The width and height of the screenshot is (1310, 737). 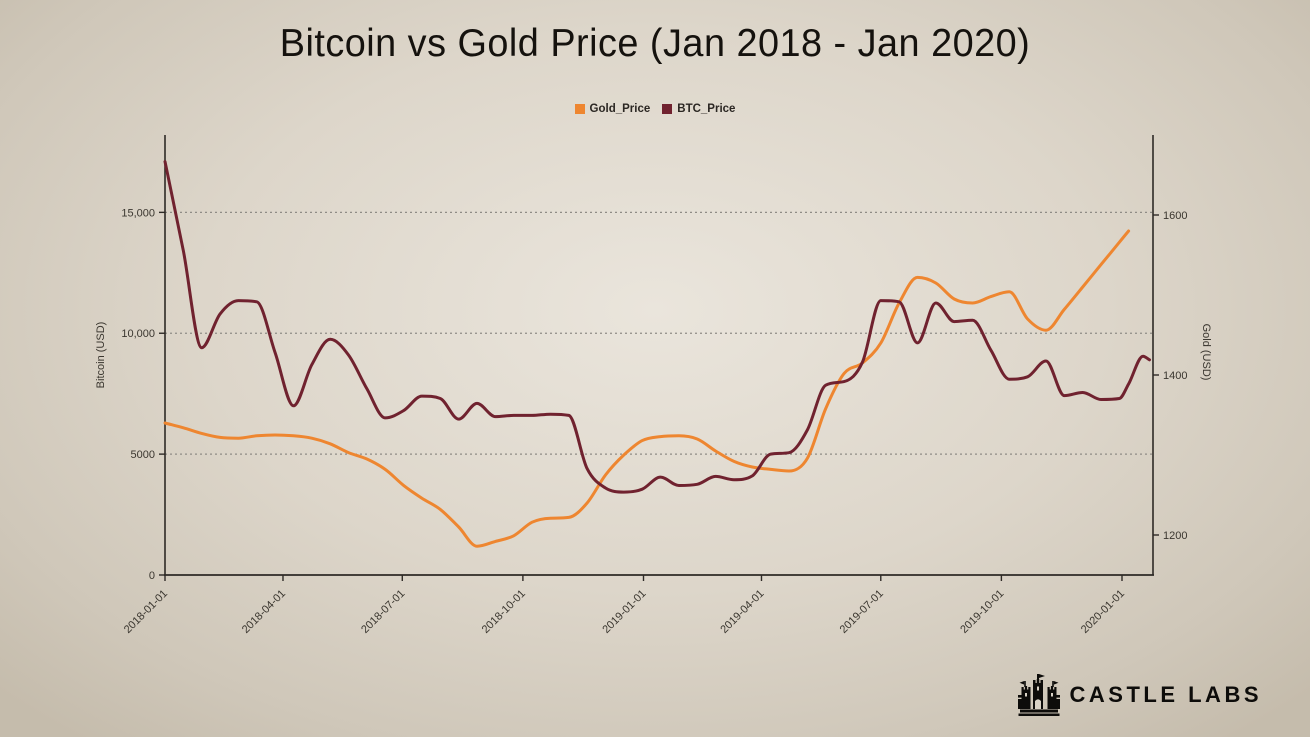 What do you see at coordinates (1038, 695) in the screenshot?
I see `castle-icon` at bounding box center [1038, 695].